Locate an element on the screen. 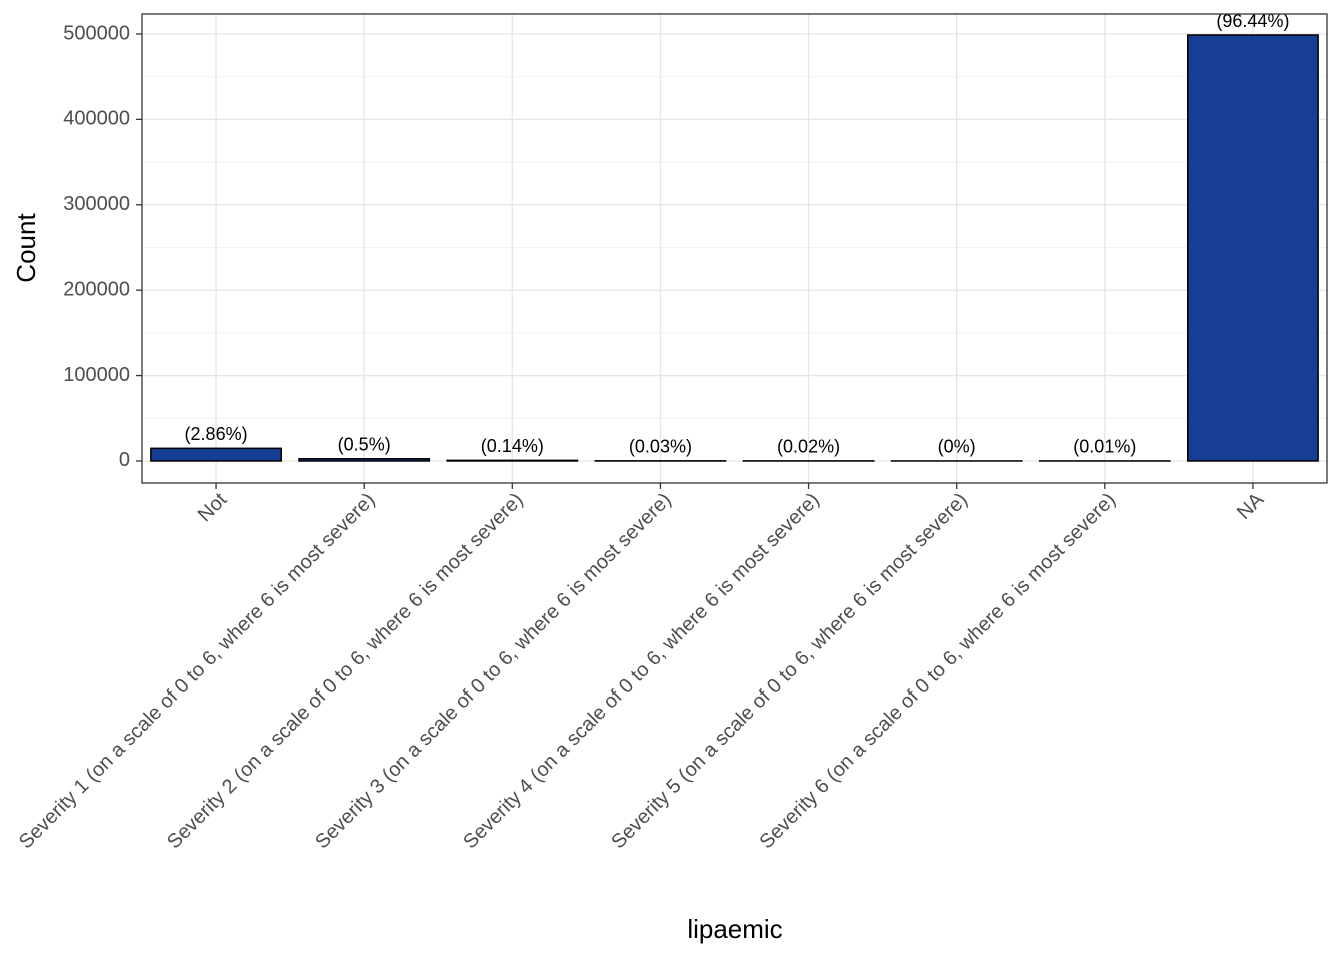  data-label: (0.5%) is located at coordinates (364, 445).